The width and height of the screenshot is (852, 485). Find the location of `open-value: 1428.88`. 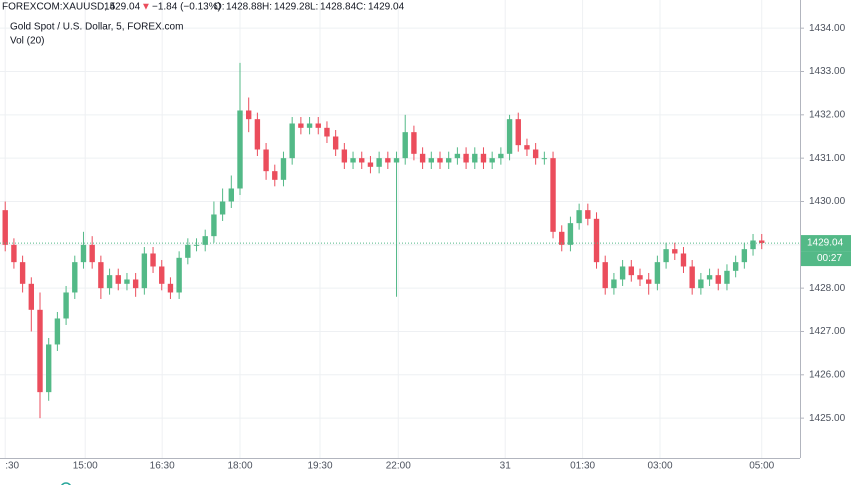

open-value: 1428.88 is located at coordinates (244, 7).